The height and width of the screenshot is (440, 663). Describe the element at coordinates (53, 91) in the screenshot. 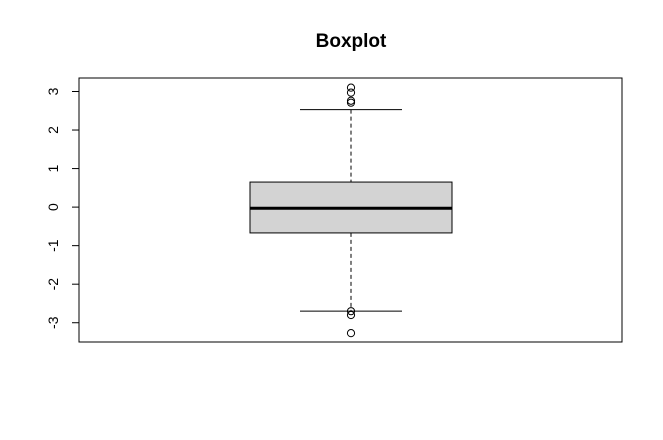

I see `y-tick-label: 3` at that location.